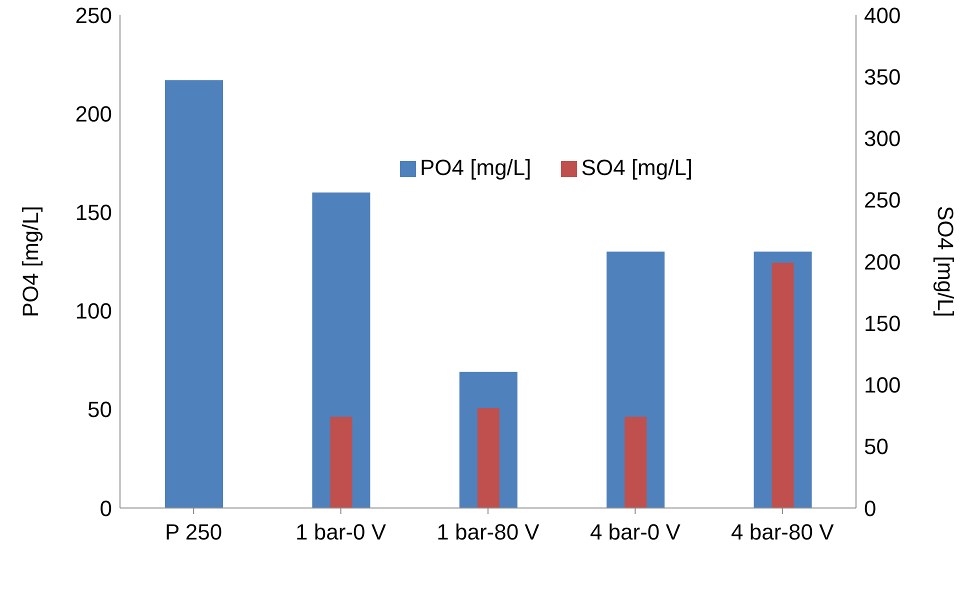 The image size is (976, 589). What do you see at coordinates (637, 167) in the screenshot?
I see `legend-label: SO4 [mg/L]` at bounding box center [637, 167].